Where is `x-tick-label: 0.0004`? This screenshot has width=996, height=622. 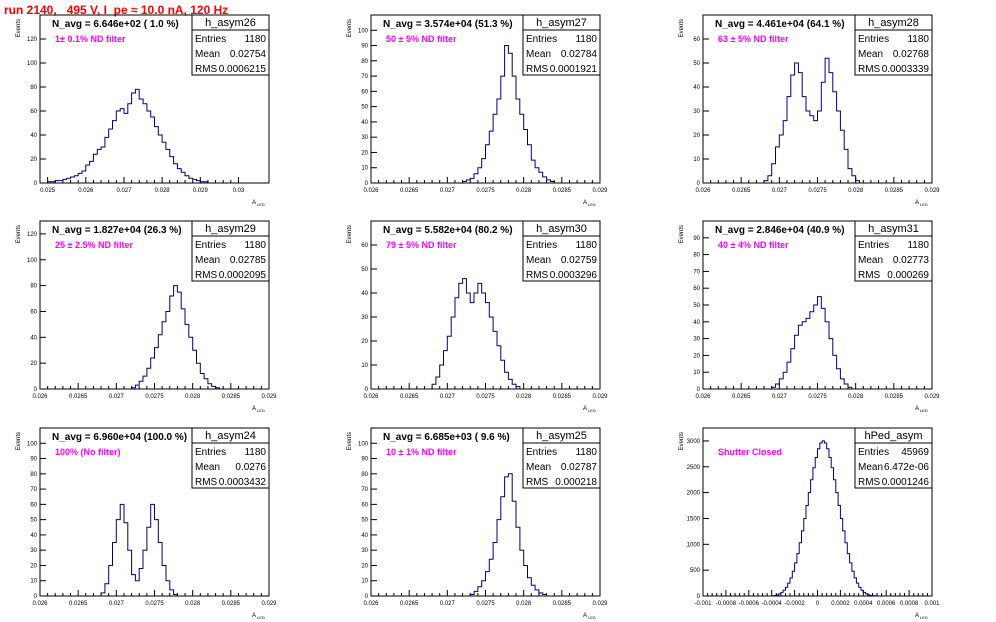 x-tick-label: 0.0004 is located at coordinates (863, 604).